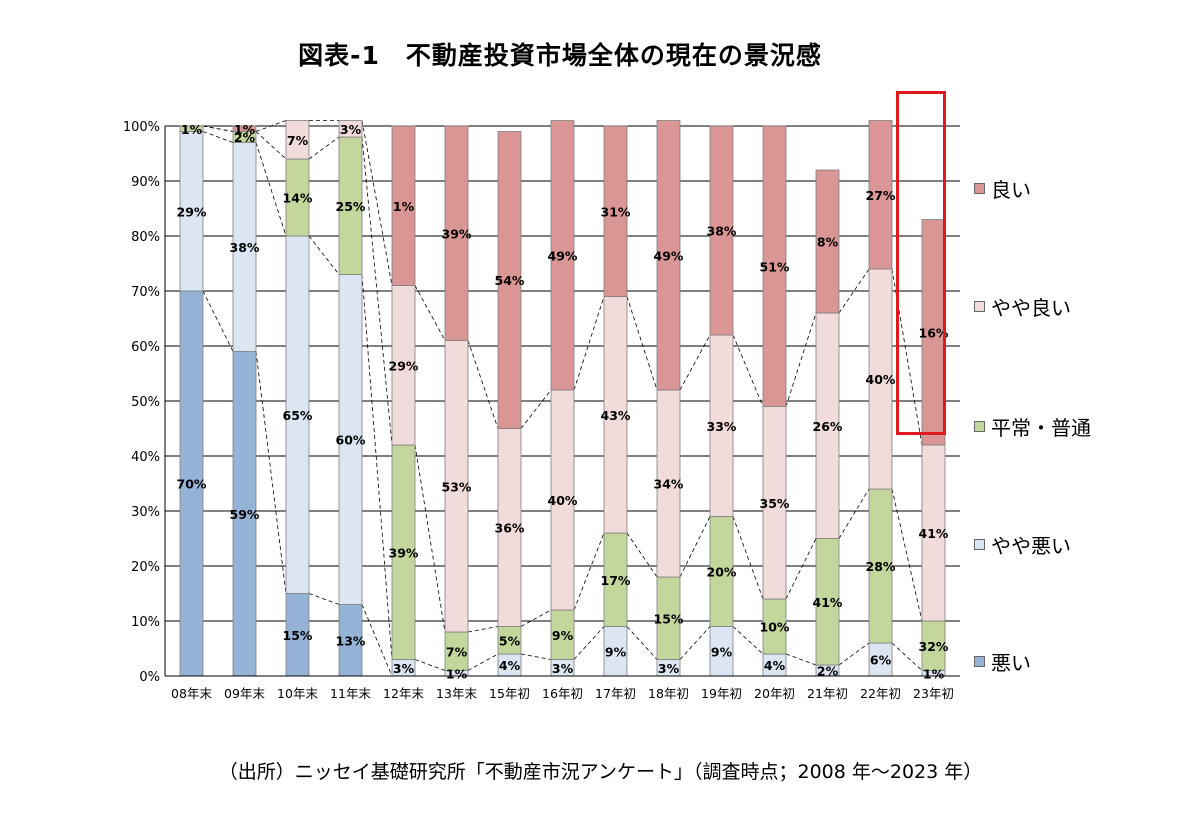 The height and width of the screenshot is (822, 1201). I want to click on legend-label-bad: 悪い, so click(1011, 663).